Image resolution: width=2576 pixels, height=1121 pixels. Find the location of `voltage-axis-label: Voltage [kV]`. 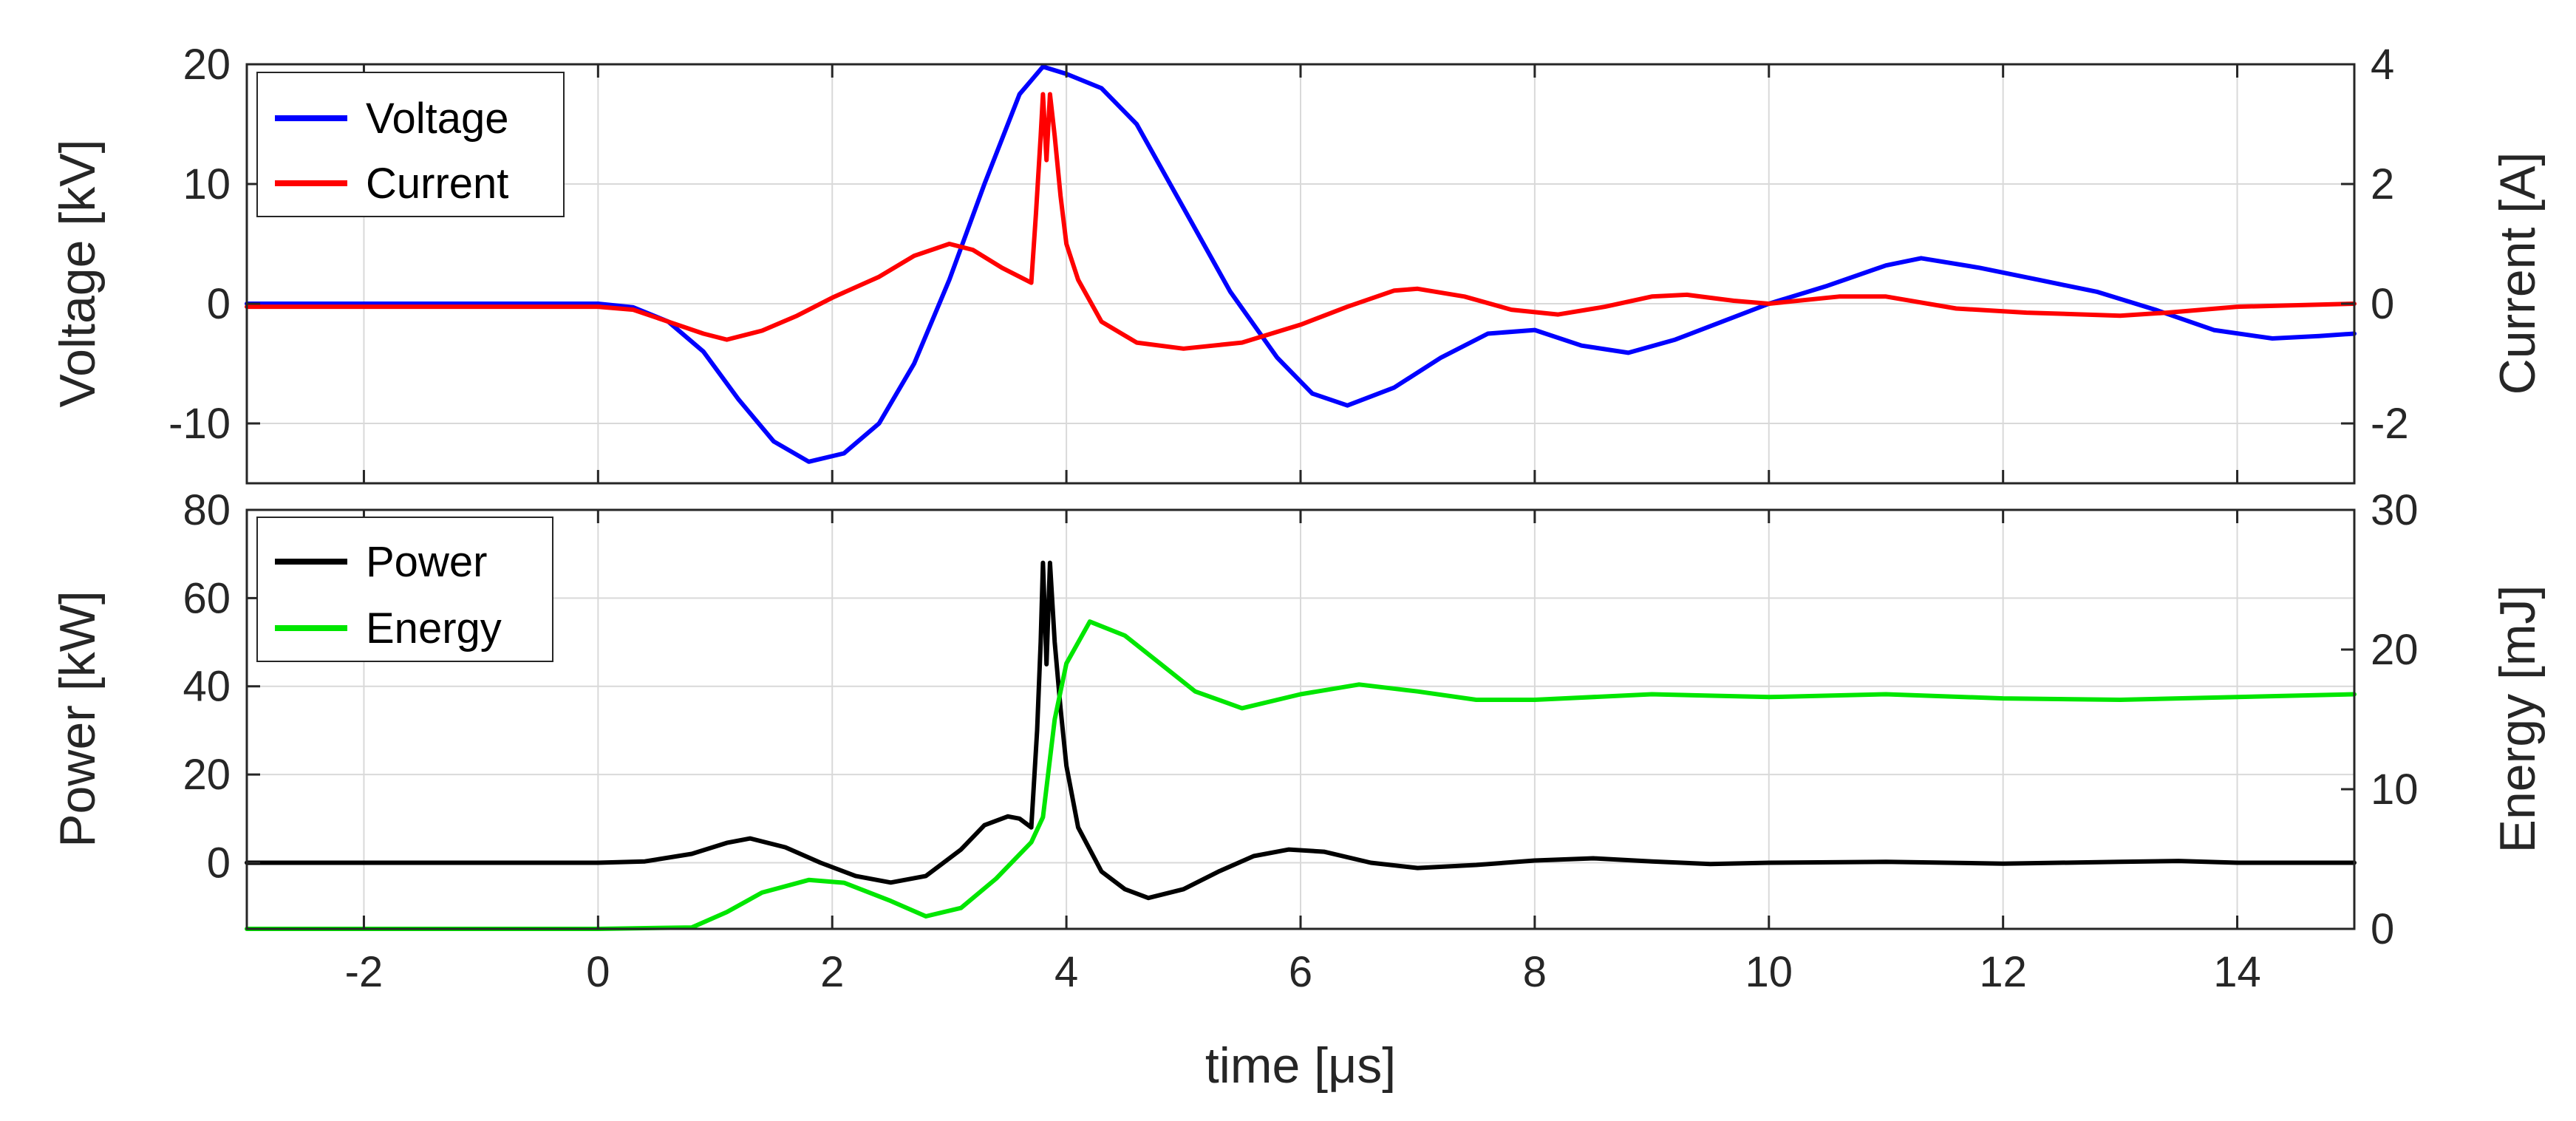

voltage-axis-label: Voltage [kV] is located at coordinates (78, 274).